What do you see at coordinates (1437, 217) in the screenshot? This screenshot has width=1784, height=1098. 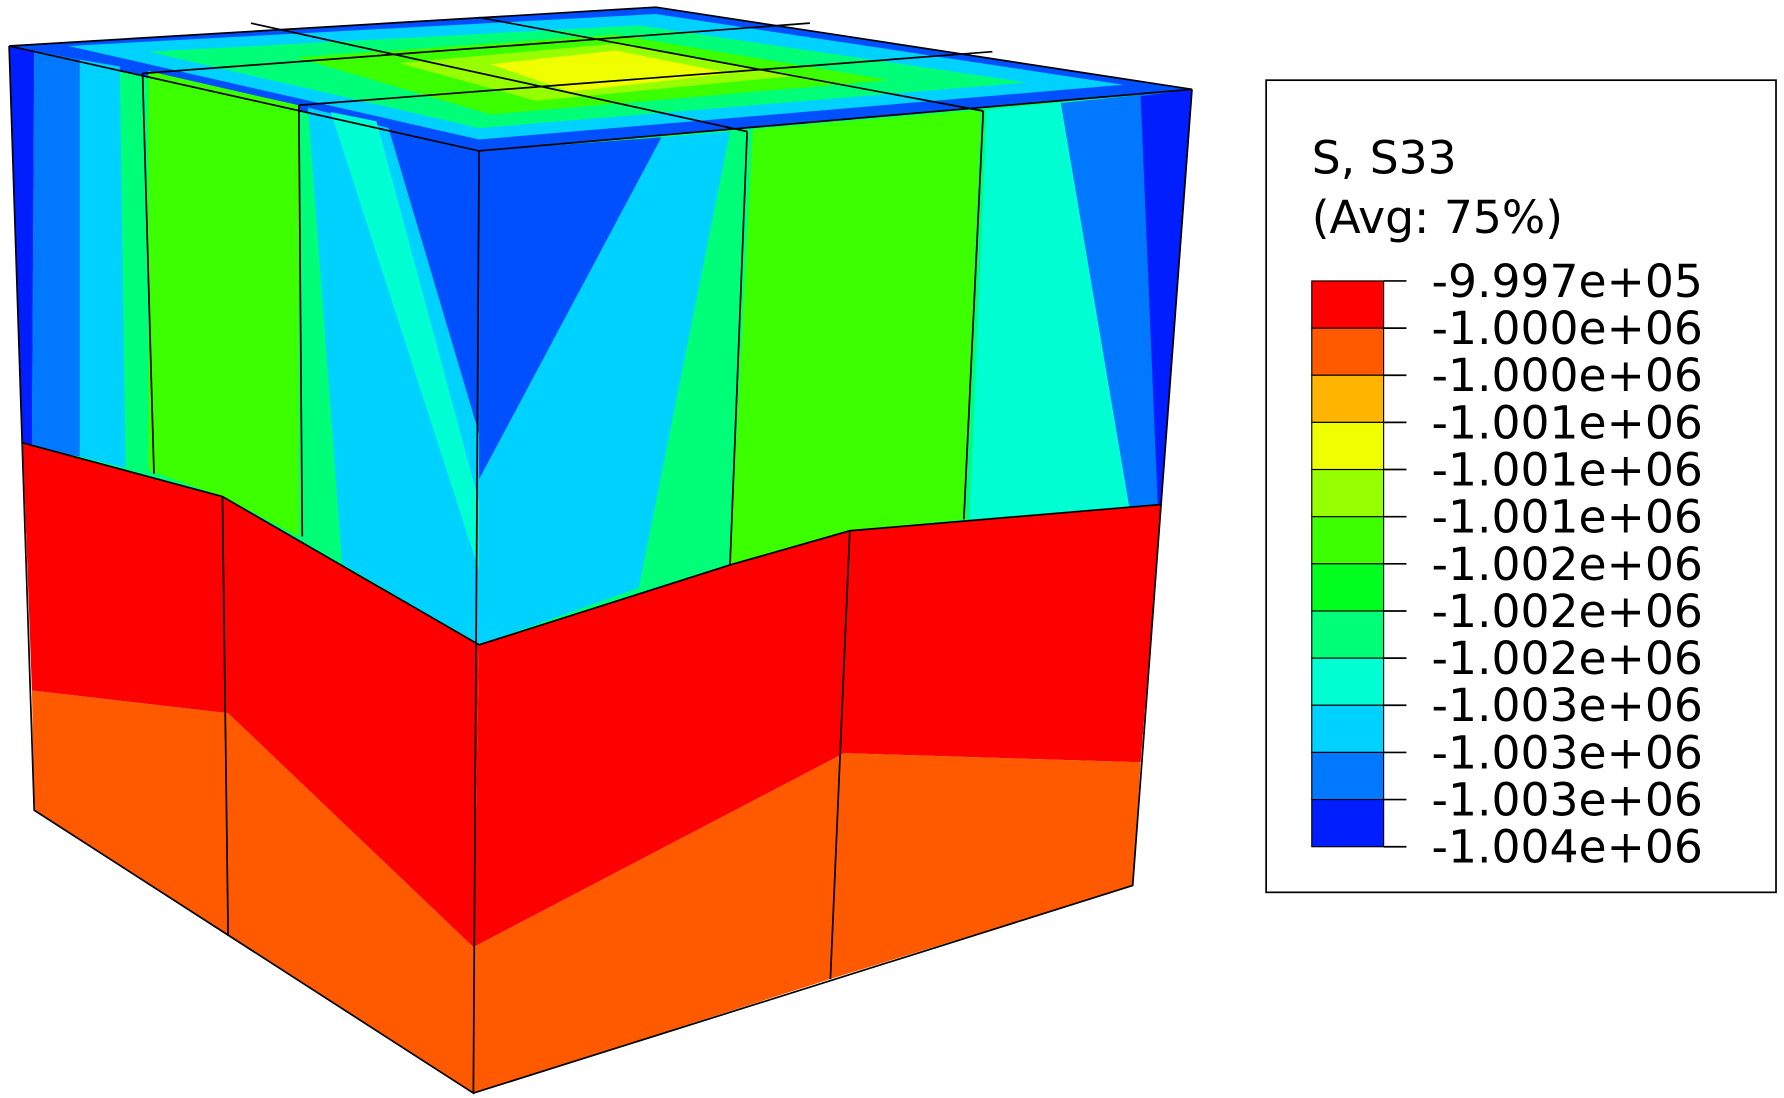 I see `legend-subtitle: (Avg: 75%)` at bounding box center [1437, 217].